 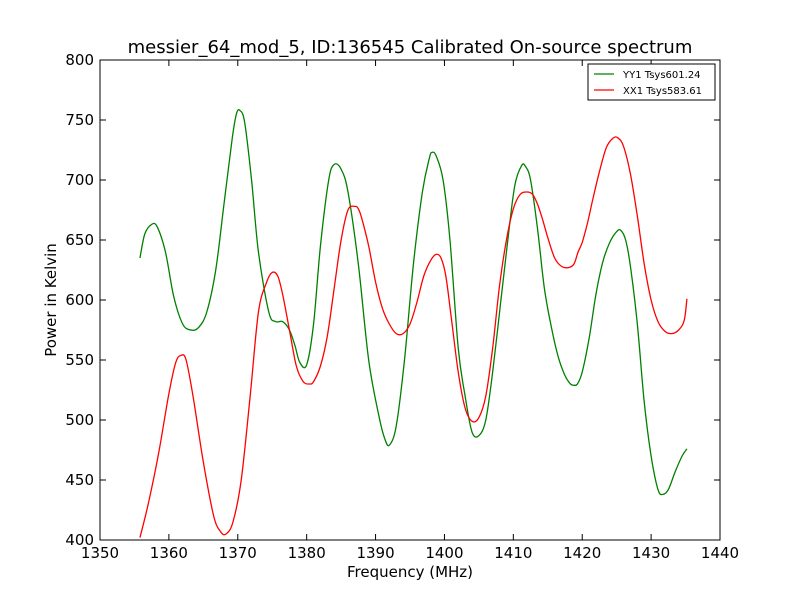 I want to click on x-axis-label: Frequency (MHz), so click(x=410, y=572).